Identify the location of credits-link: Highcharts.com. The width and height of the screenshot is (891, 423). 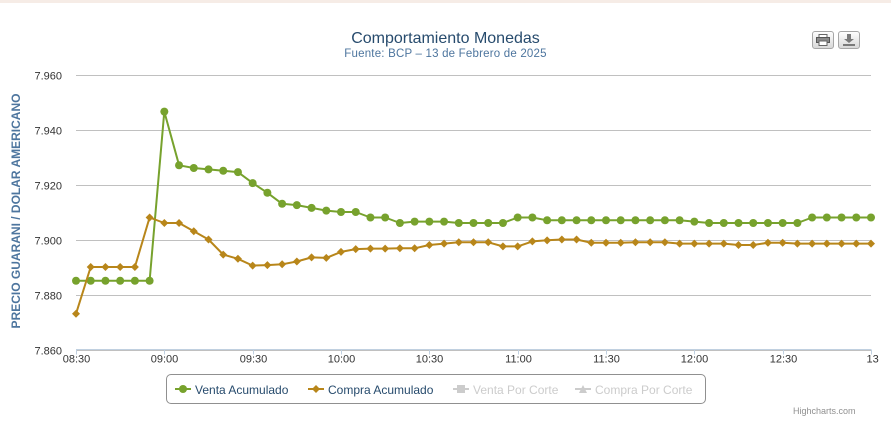
(824, 411).